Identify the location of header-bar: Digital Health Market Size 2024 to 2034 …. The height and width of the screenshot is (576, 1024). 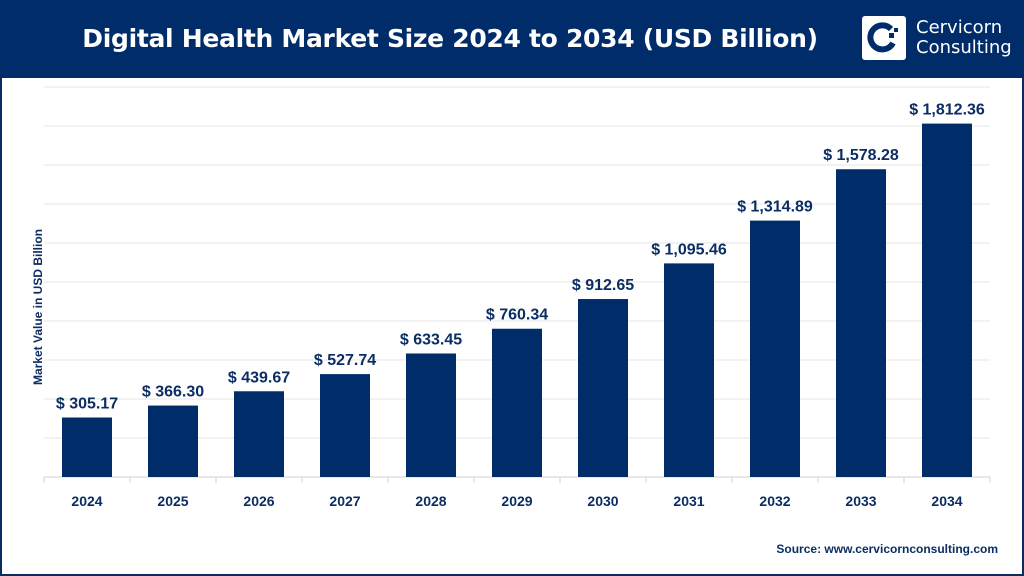
(512, 39).